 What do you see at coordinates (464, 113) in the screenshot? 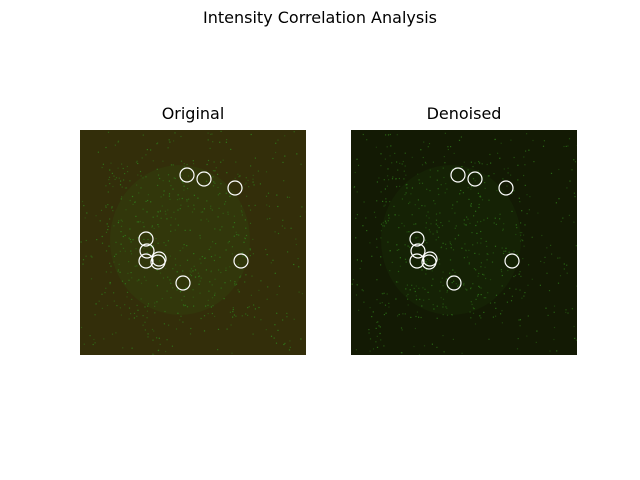
I see `panel-title-denoised: Denoised` at bounding box center [464, 113].